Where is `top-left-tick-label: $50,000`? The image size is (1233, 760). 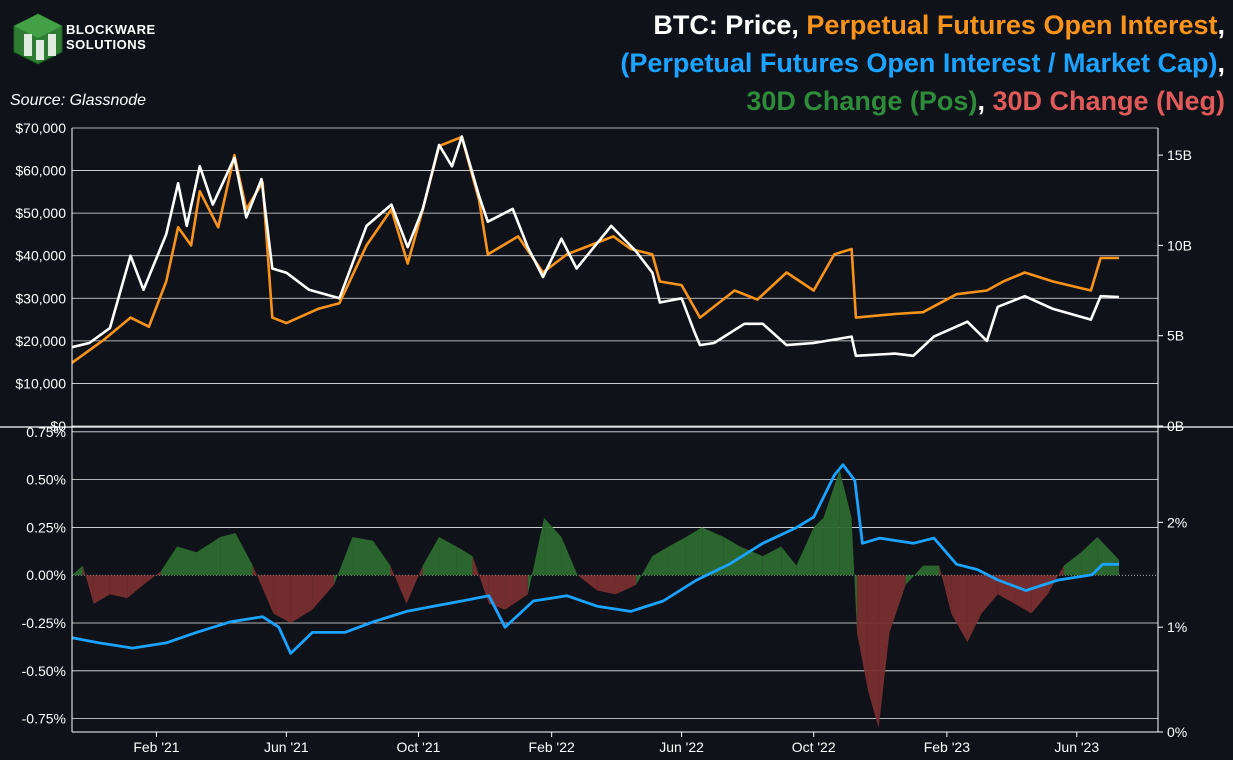
top-left-tick-label: $50,000 is located at coordinates (40, 213).